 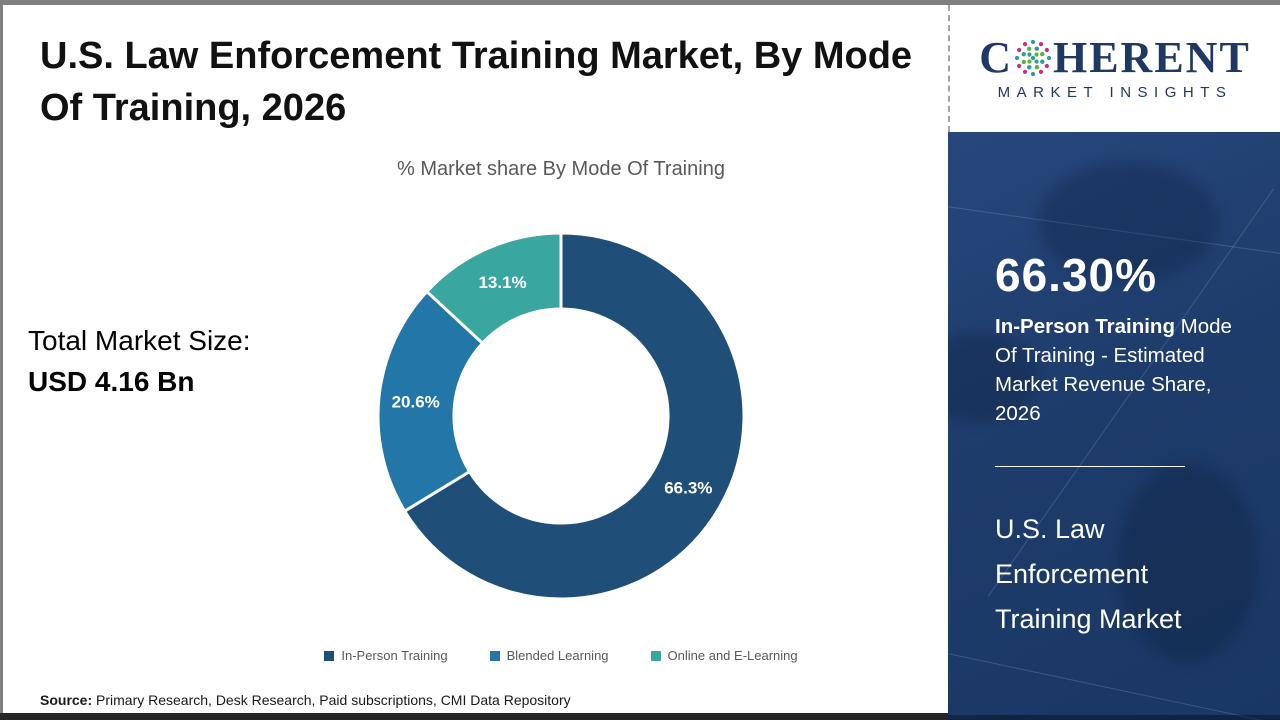 I want to click on stat-desc-bold: In-Person Training, so click(x=1085, y=326).